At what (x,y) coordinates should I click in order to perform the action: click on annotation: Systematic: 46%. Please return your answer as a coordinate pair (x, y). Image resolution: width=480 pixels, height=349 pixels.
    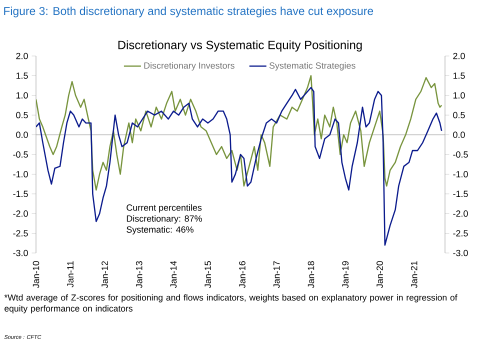
    Looking at the image, I should click on (160, 230).